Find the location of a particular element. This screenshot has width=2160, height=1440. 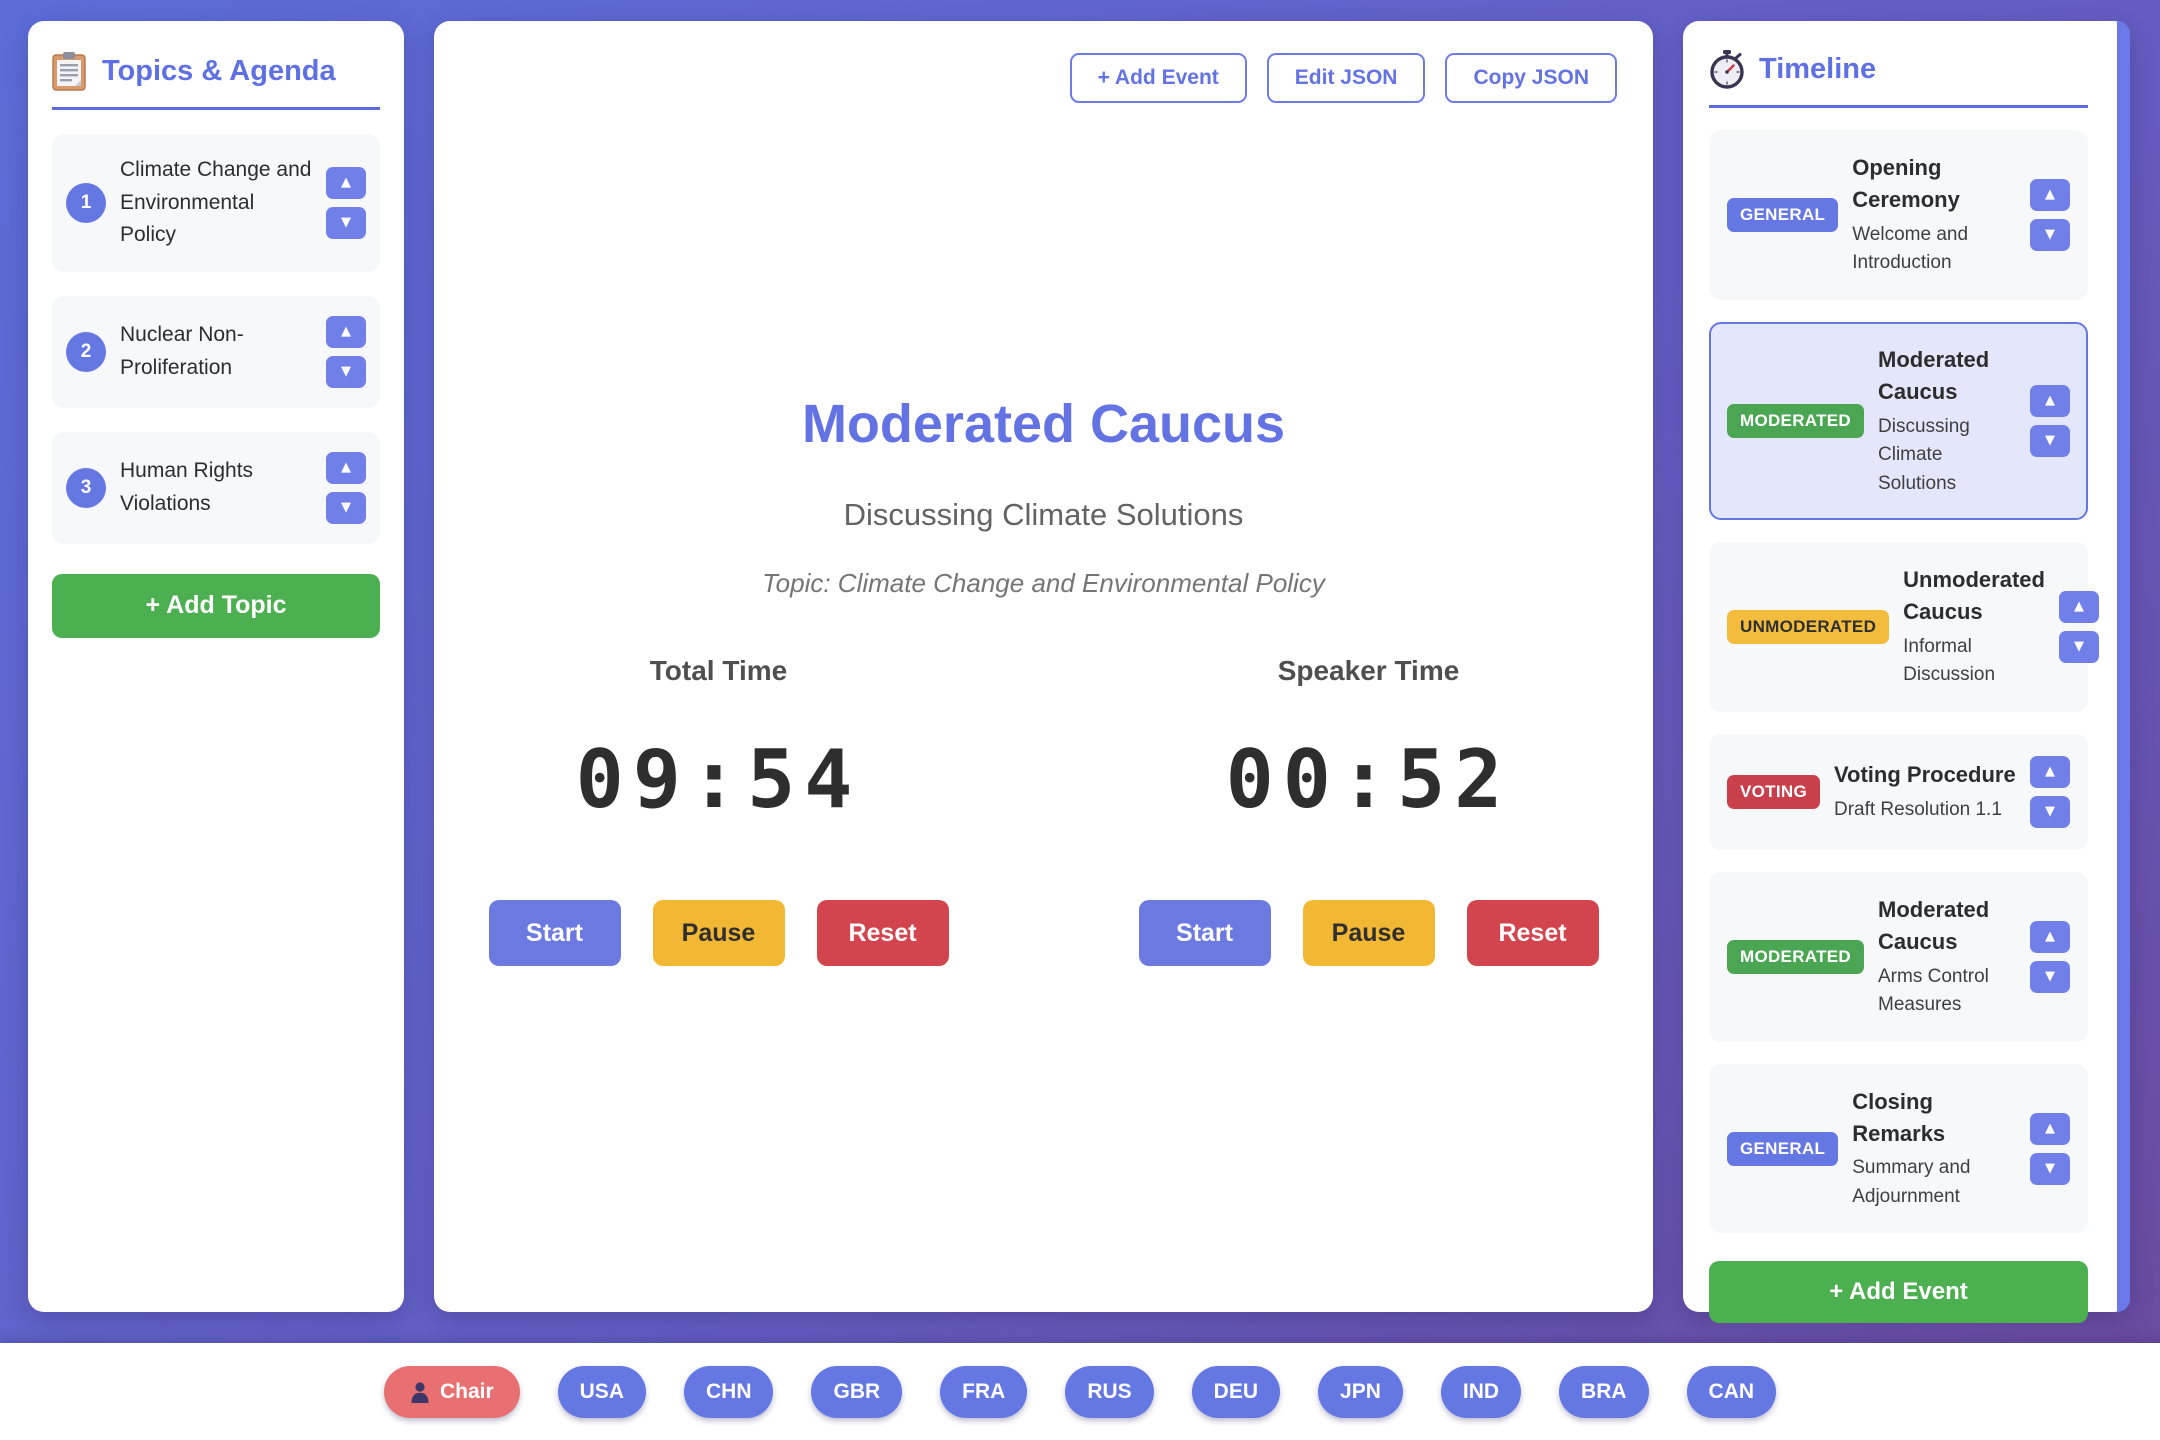

event-title: Opening Ceremony is located at coordinates (1906, 183).